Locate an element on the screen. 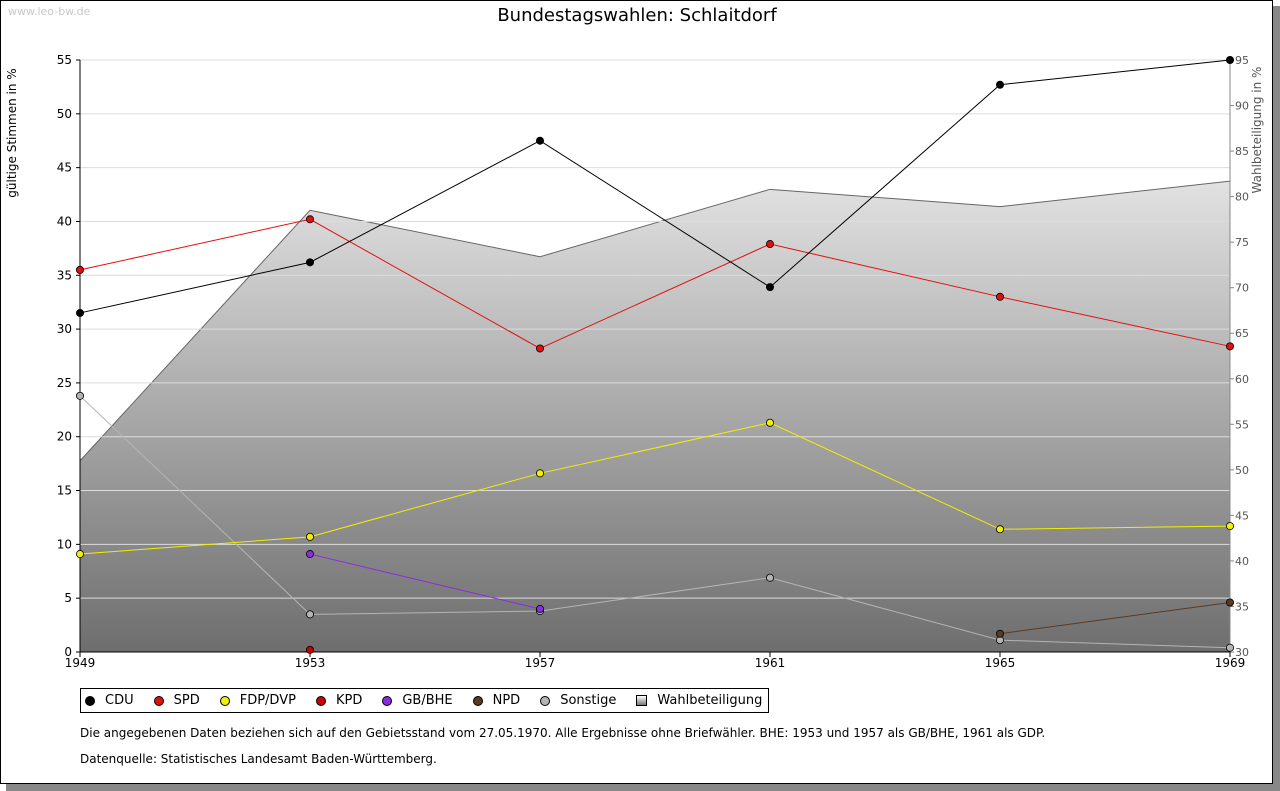  legend-label: Sonstige is located at coordinates (588, 700).